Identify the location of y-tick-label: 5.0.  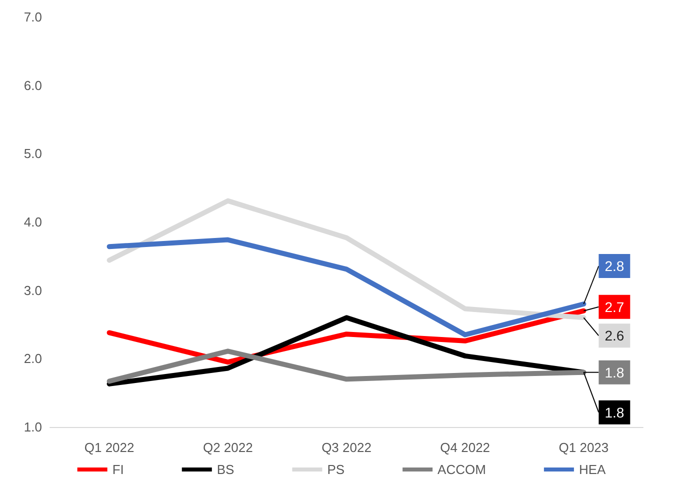
(33, 154).